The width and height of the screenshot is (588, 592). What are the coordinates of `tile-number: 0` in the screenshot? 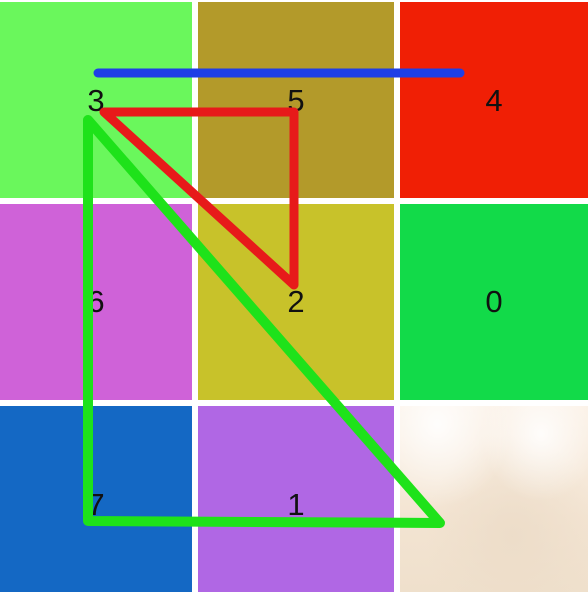 It's located at (494, 301).